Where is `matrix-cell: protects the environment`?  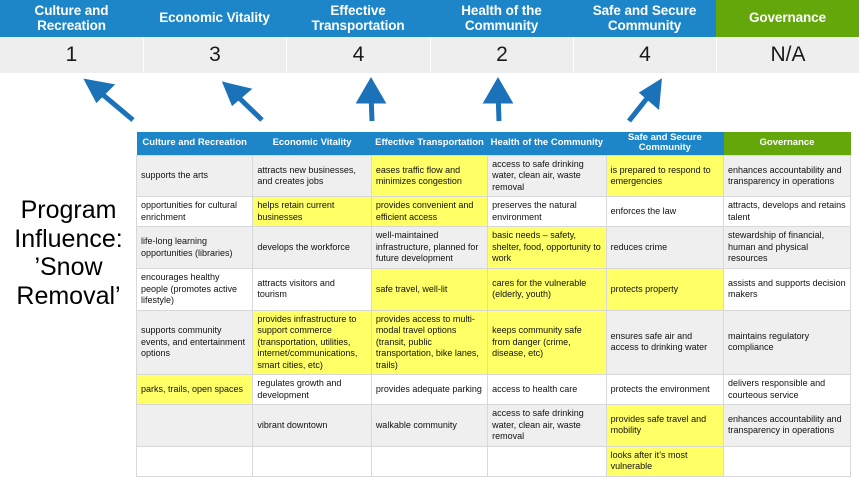 matrix-cell: protects the environment is located at coordinates (665, 390).